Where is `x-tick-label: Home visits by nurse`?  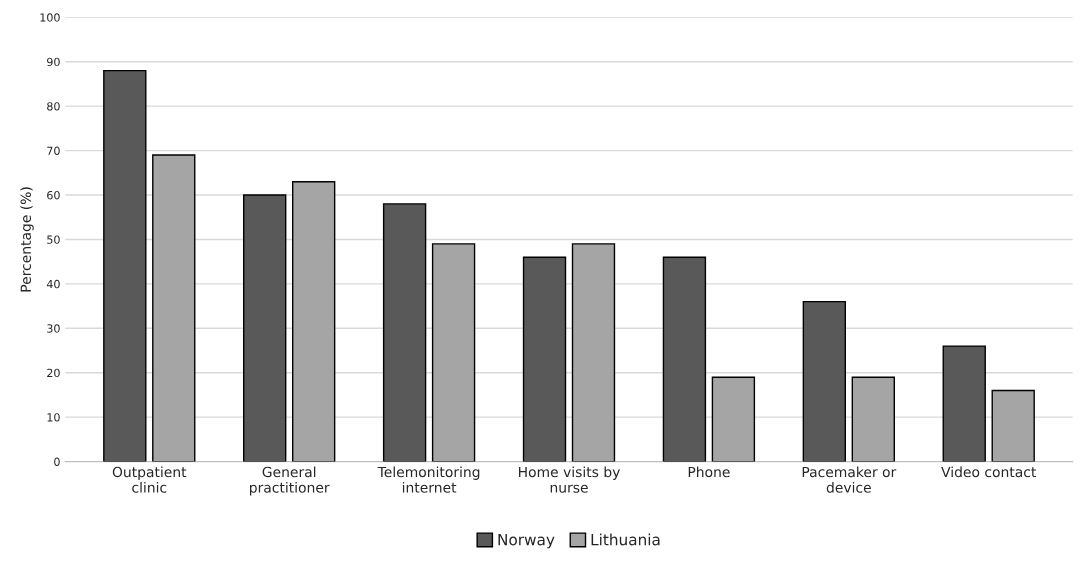
x-tick-label: Home visits by nurse is located at coordinates (569, 479).